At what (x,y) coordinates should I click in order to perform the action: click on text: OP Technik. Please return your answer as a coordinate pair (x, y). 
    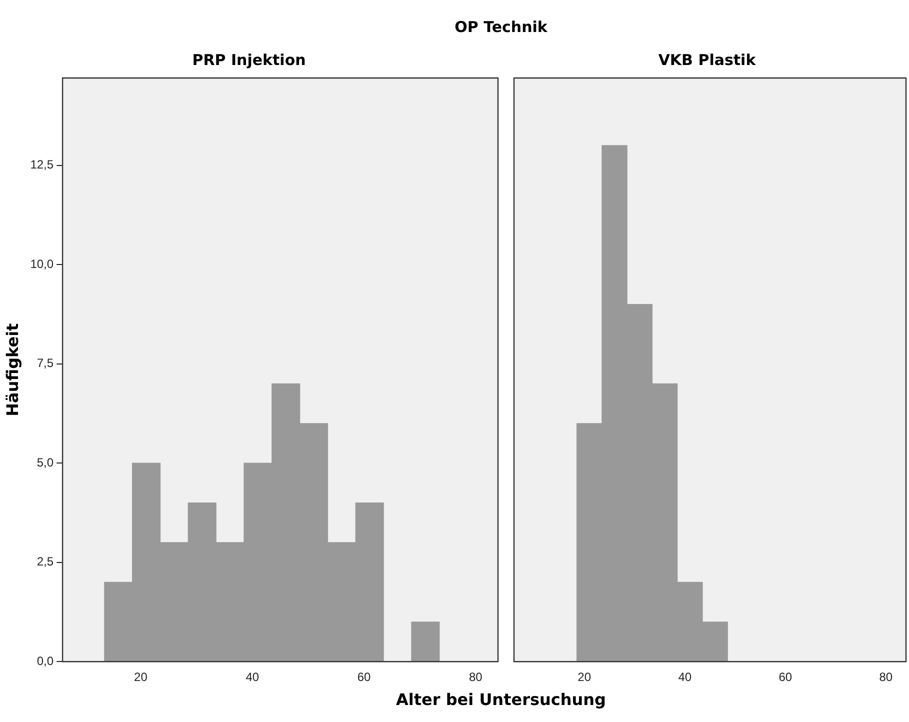
    Looking at the image, I should click on (501, 27).